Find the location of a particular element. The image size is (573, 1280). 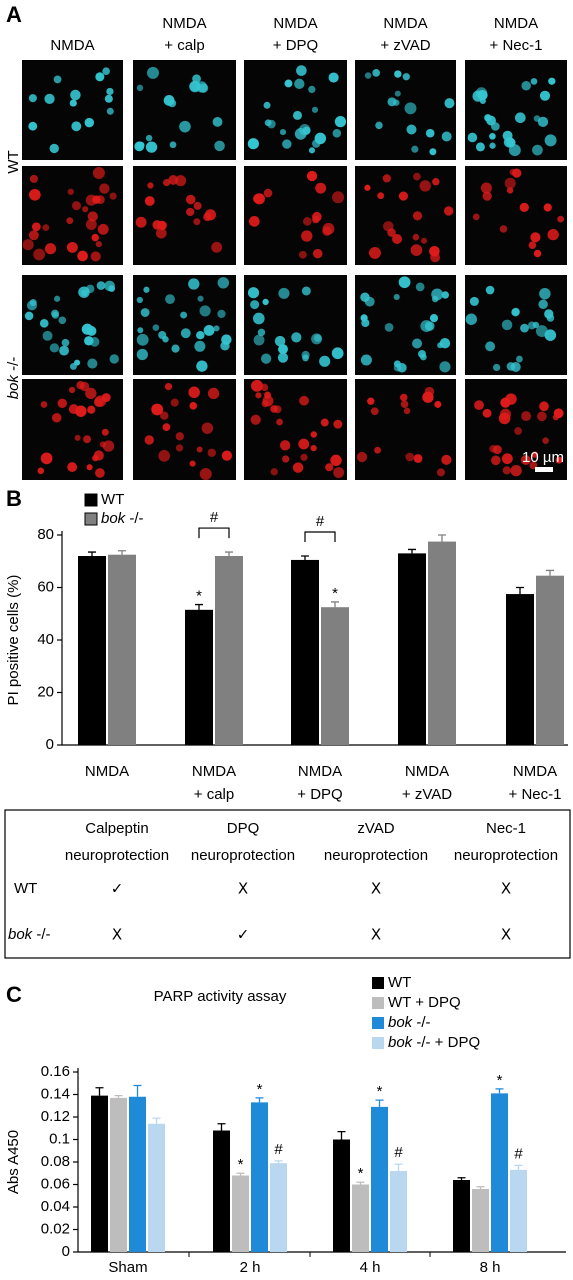

x-tick-label: + calp is located at coordinates (214, 794).